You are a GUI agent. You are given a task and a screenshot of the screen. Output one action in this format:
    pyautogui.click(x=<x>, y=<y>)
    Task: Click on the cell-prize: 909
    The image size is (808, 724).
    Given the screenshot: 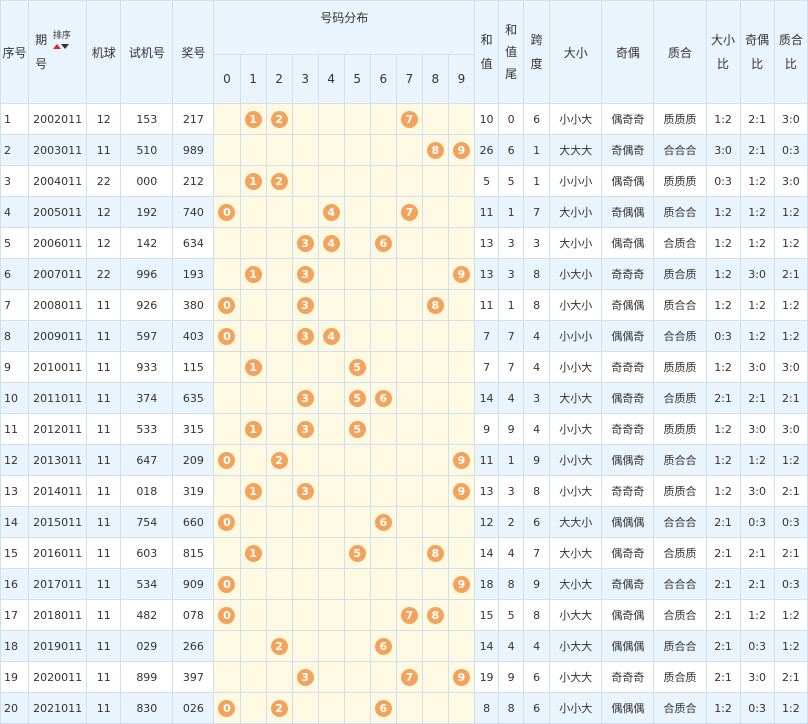 What is the action you would take?
    pyautogui.click(x=193, y=584)
    